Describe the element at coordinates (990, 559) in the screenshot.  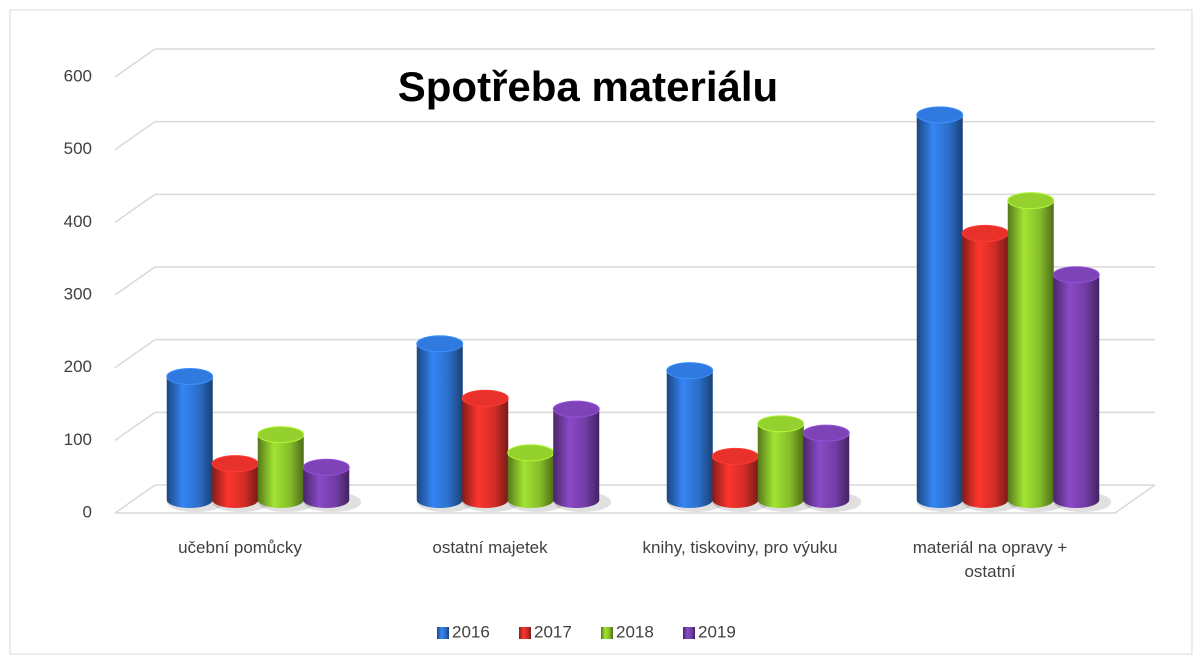
I see `x-tick-label: materiál na opravy + ostatní` at that location.